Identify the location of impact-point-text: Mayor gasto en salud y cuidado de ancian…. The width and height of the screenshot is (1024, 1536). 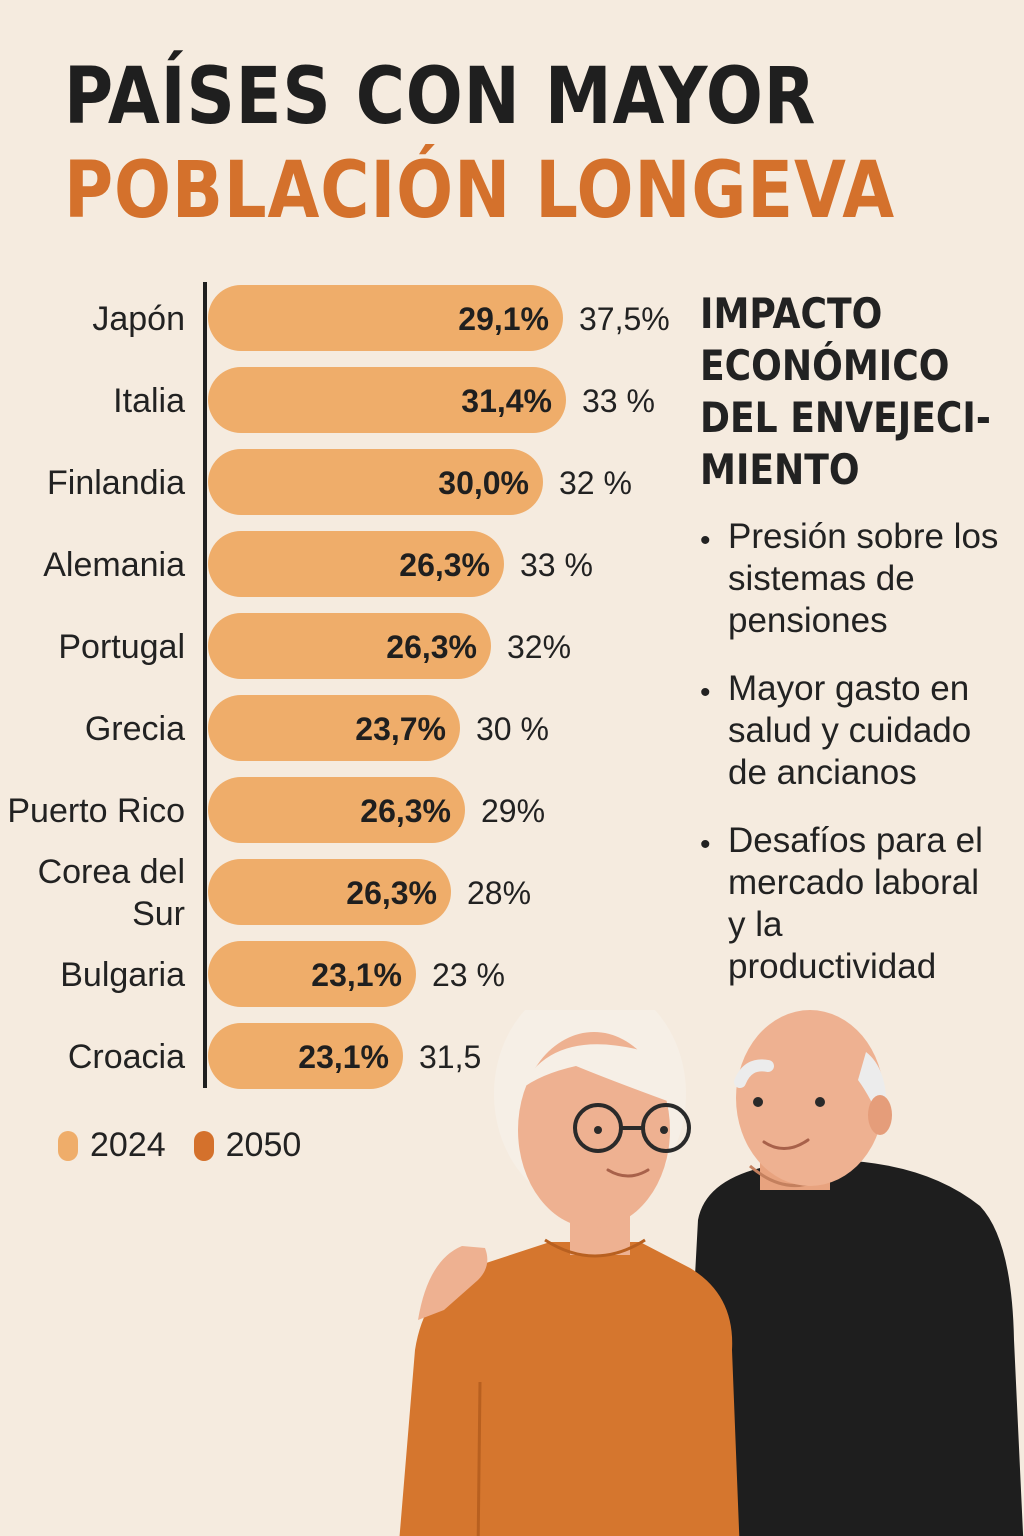
(850, 730).